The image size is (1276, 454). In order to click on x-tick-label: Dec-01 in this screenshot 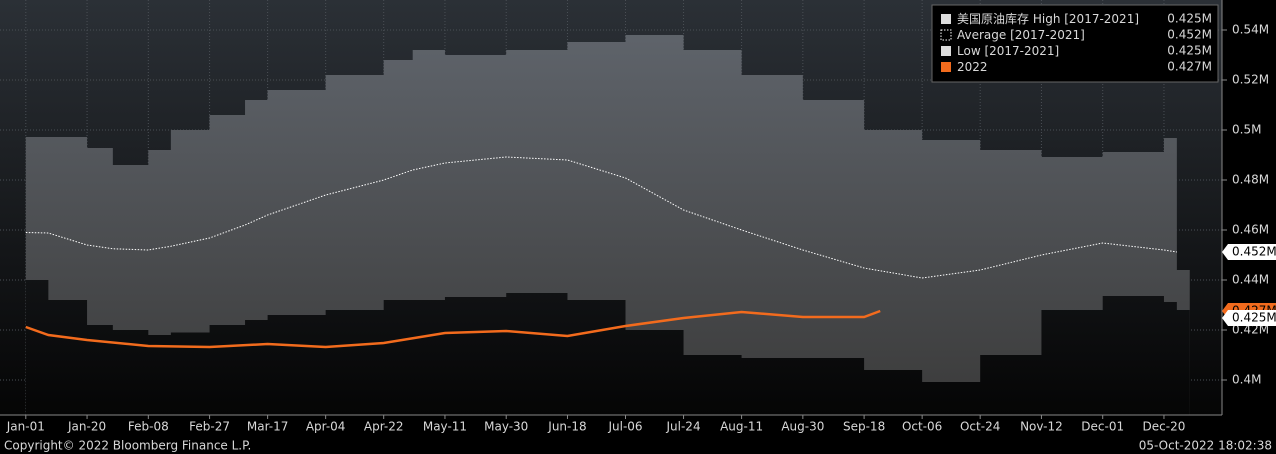, I will do `click(1102, 427)`.